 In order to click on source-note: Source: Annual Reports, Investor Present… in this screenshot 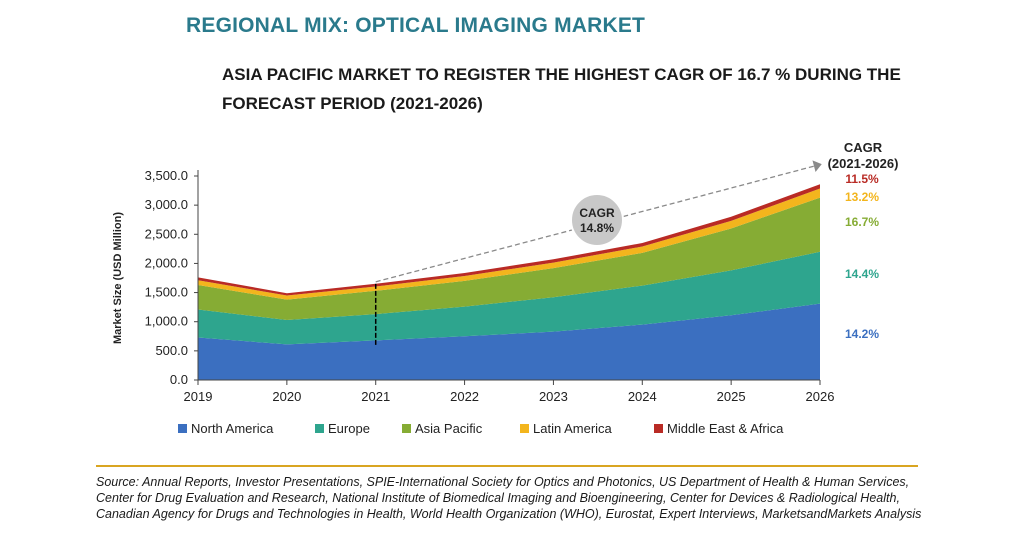, I will do `click(509, 498)`.